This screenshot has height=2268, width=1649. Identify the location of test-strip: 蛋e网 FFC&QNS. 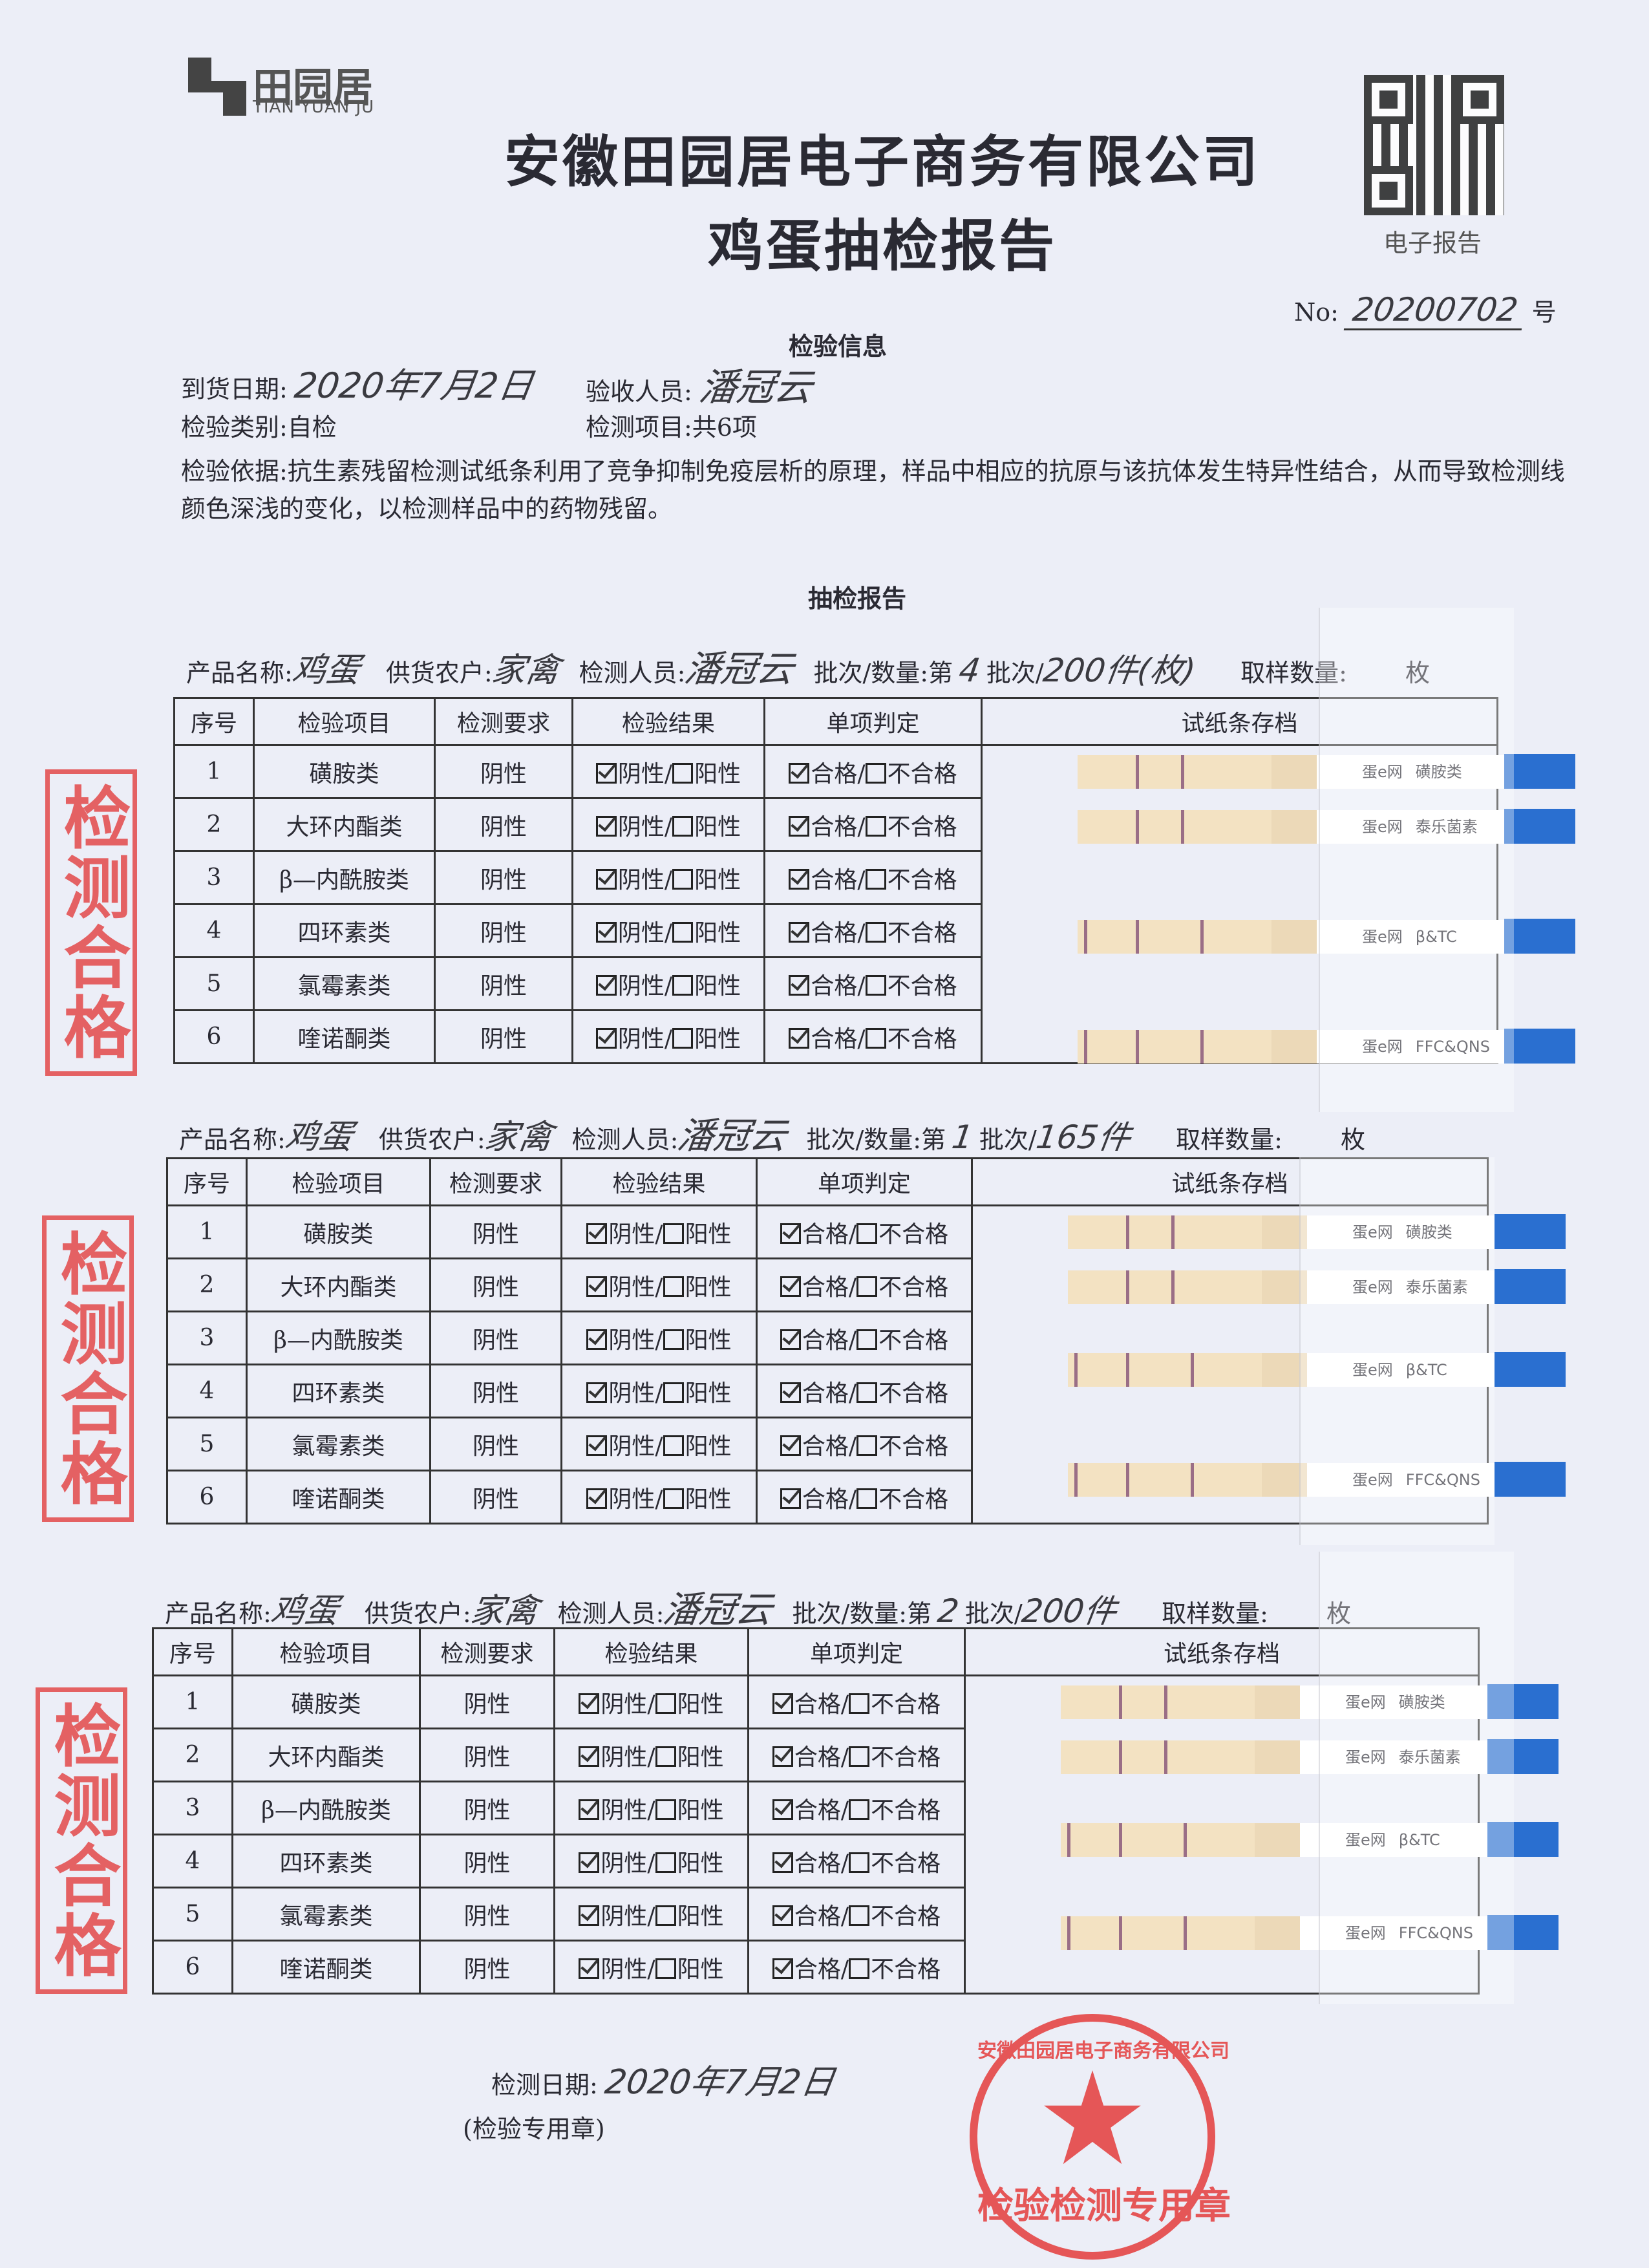
(1281, 1046).